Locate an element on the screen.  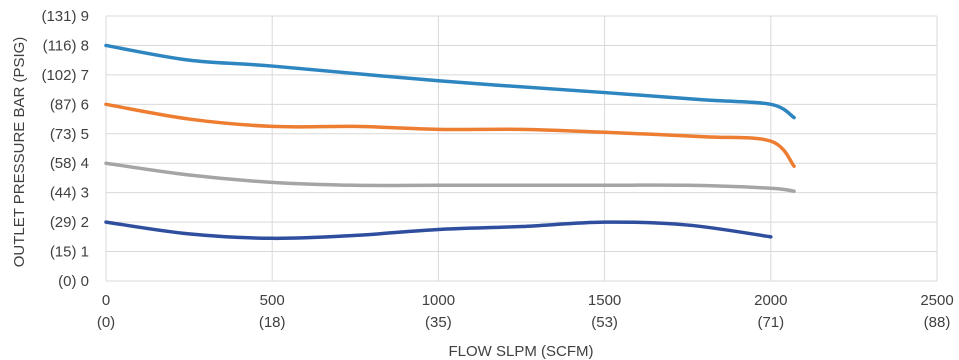
y-tick-label: (131) 9 is located at coordinates (65, 16).